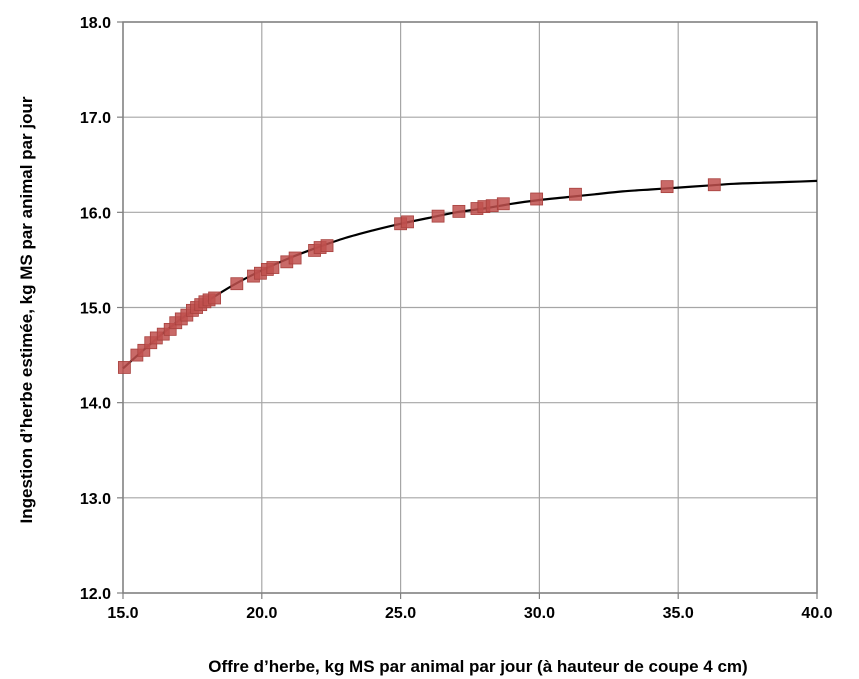 The width and height of the screenshot is (859, 679). I want to click on x-tick-label: 15.0, so click(122, 613).